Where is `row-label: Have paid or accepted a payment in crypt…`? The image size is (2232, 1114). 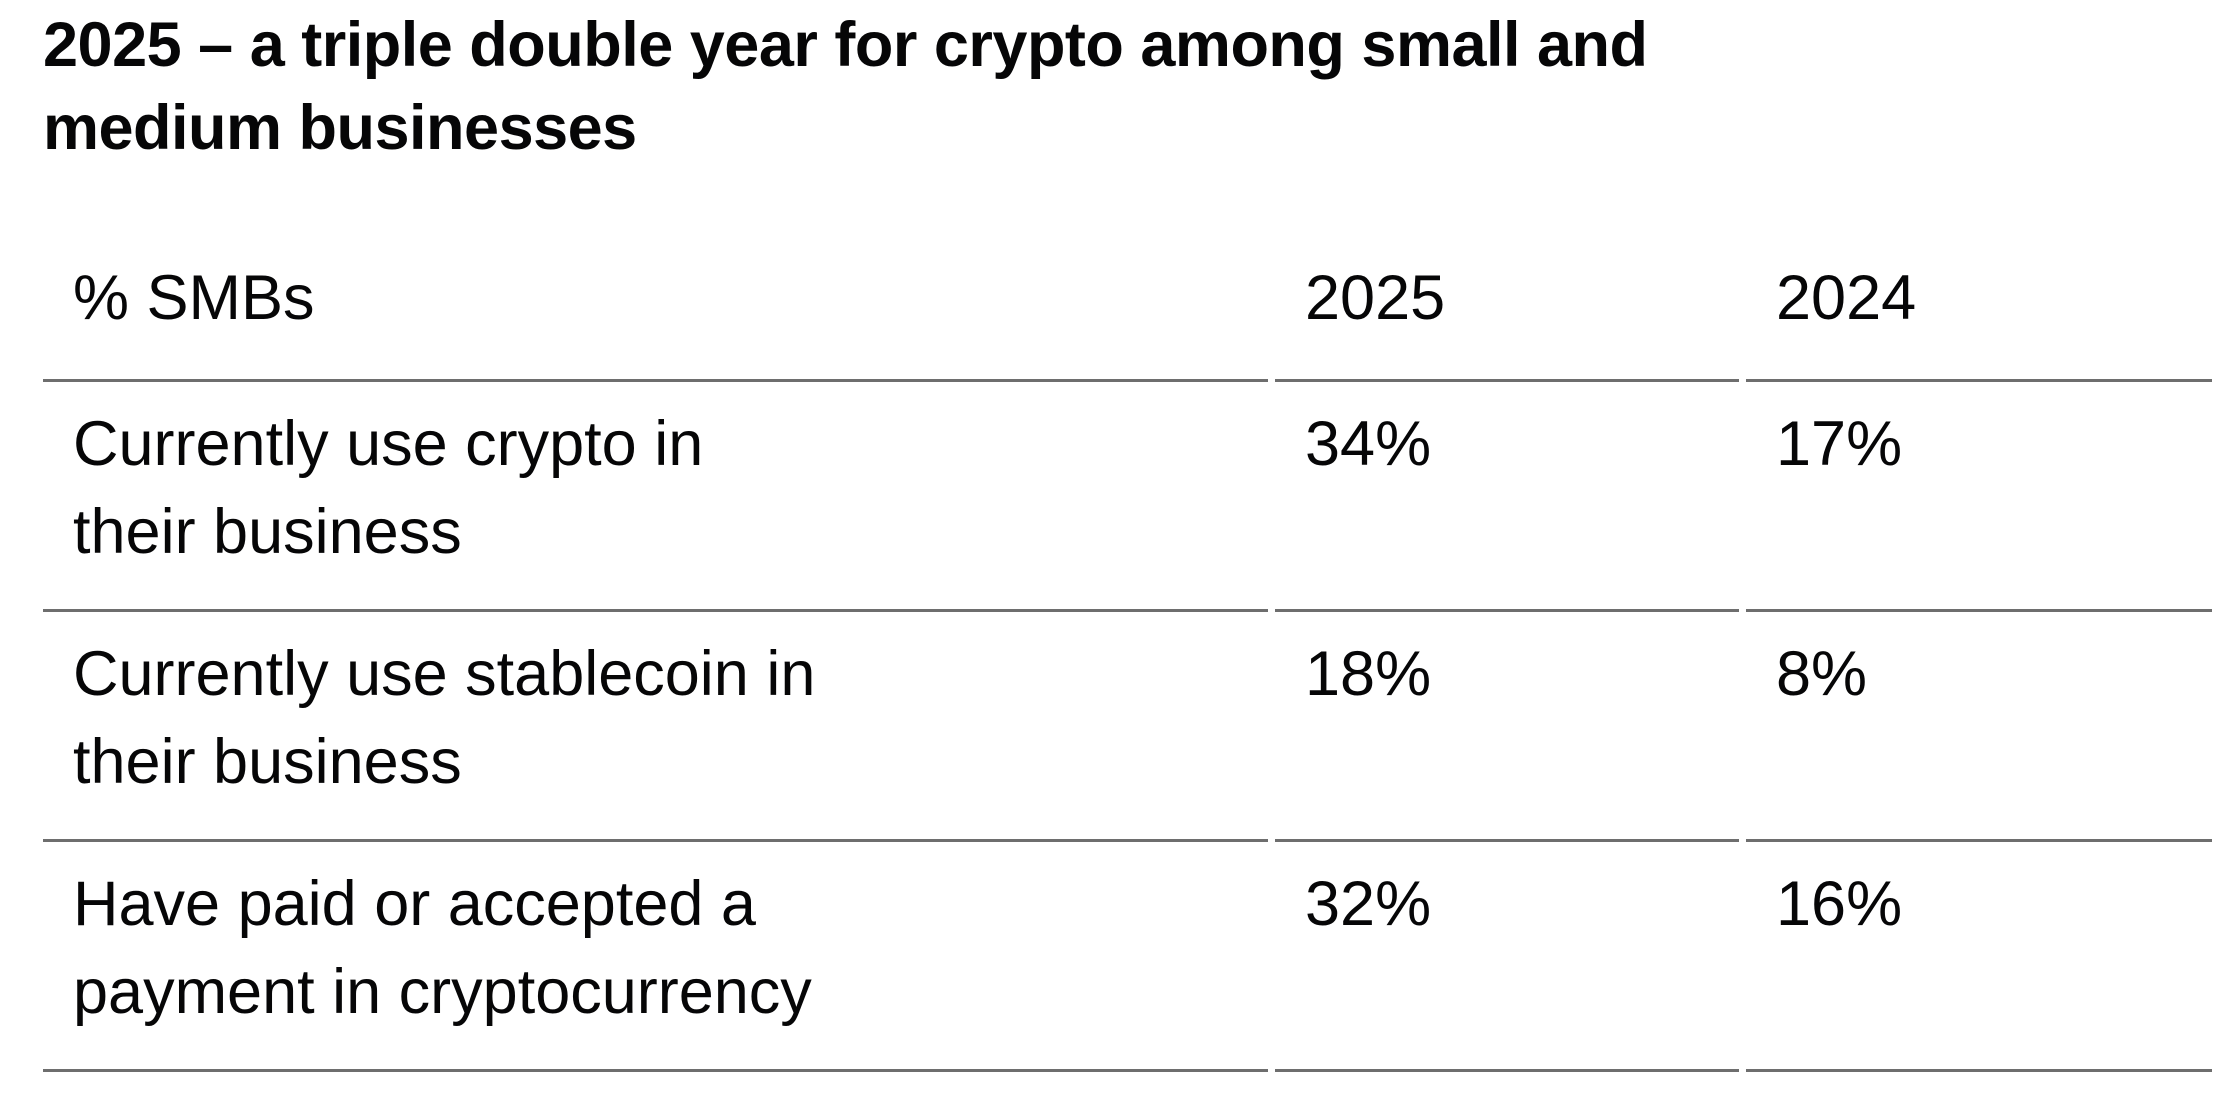
row-label: Have paid or accepted a payment in crypt… is located at coordinates (655, 957).